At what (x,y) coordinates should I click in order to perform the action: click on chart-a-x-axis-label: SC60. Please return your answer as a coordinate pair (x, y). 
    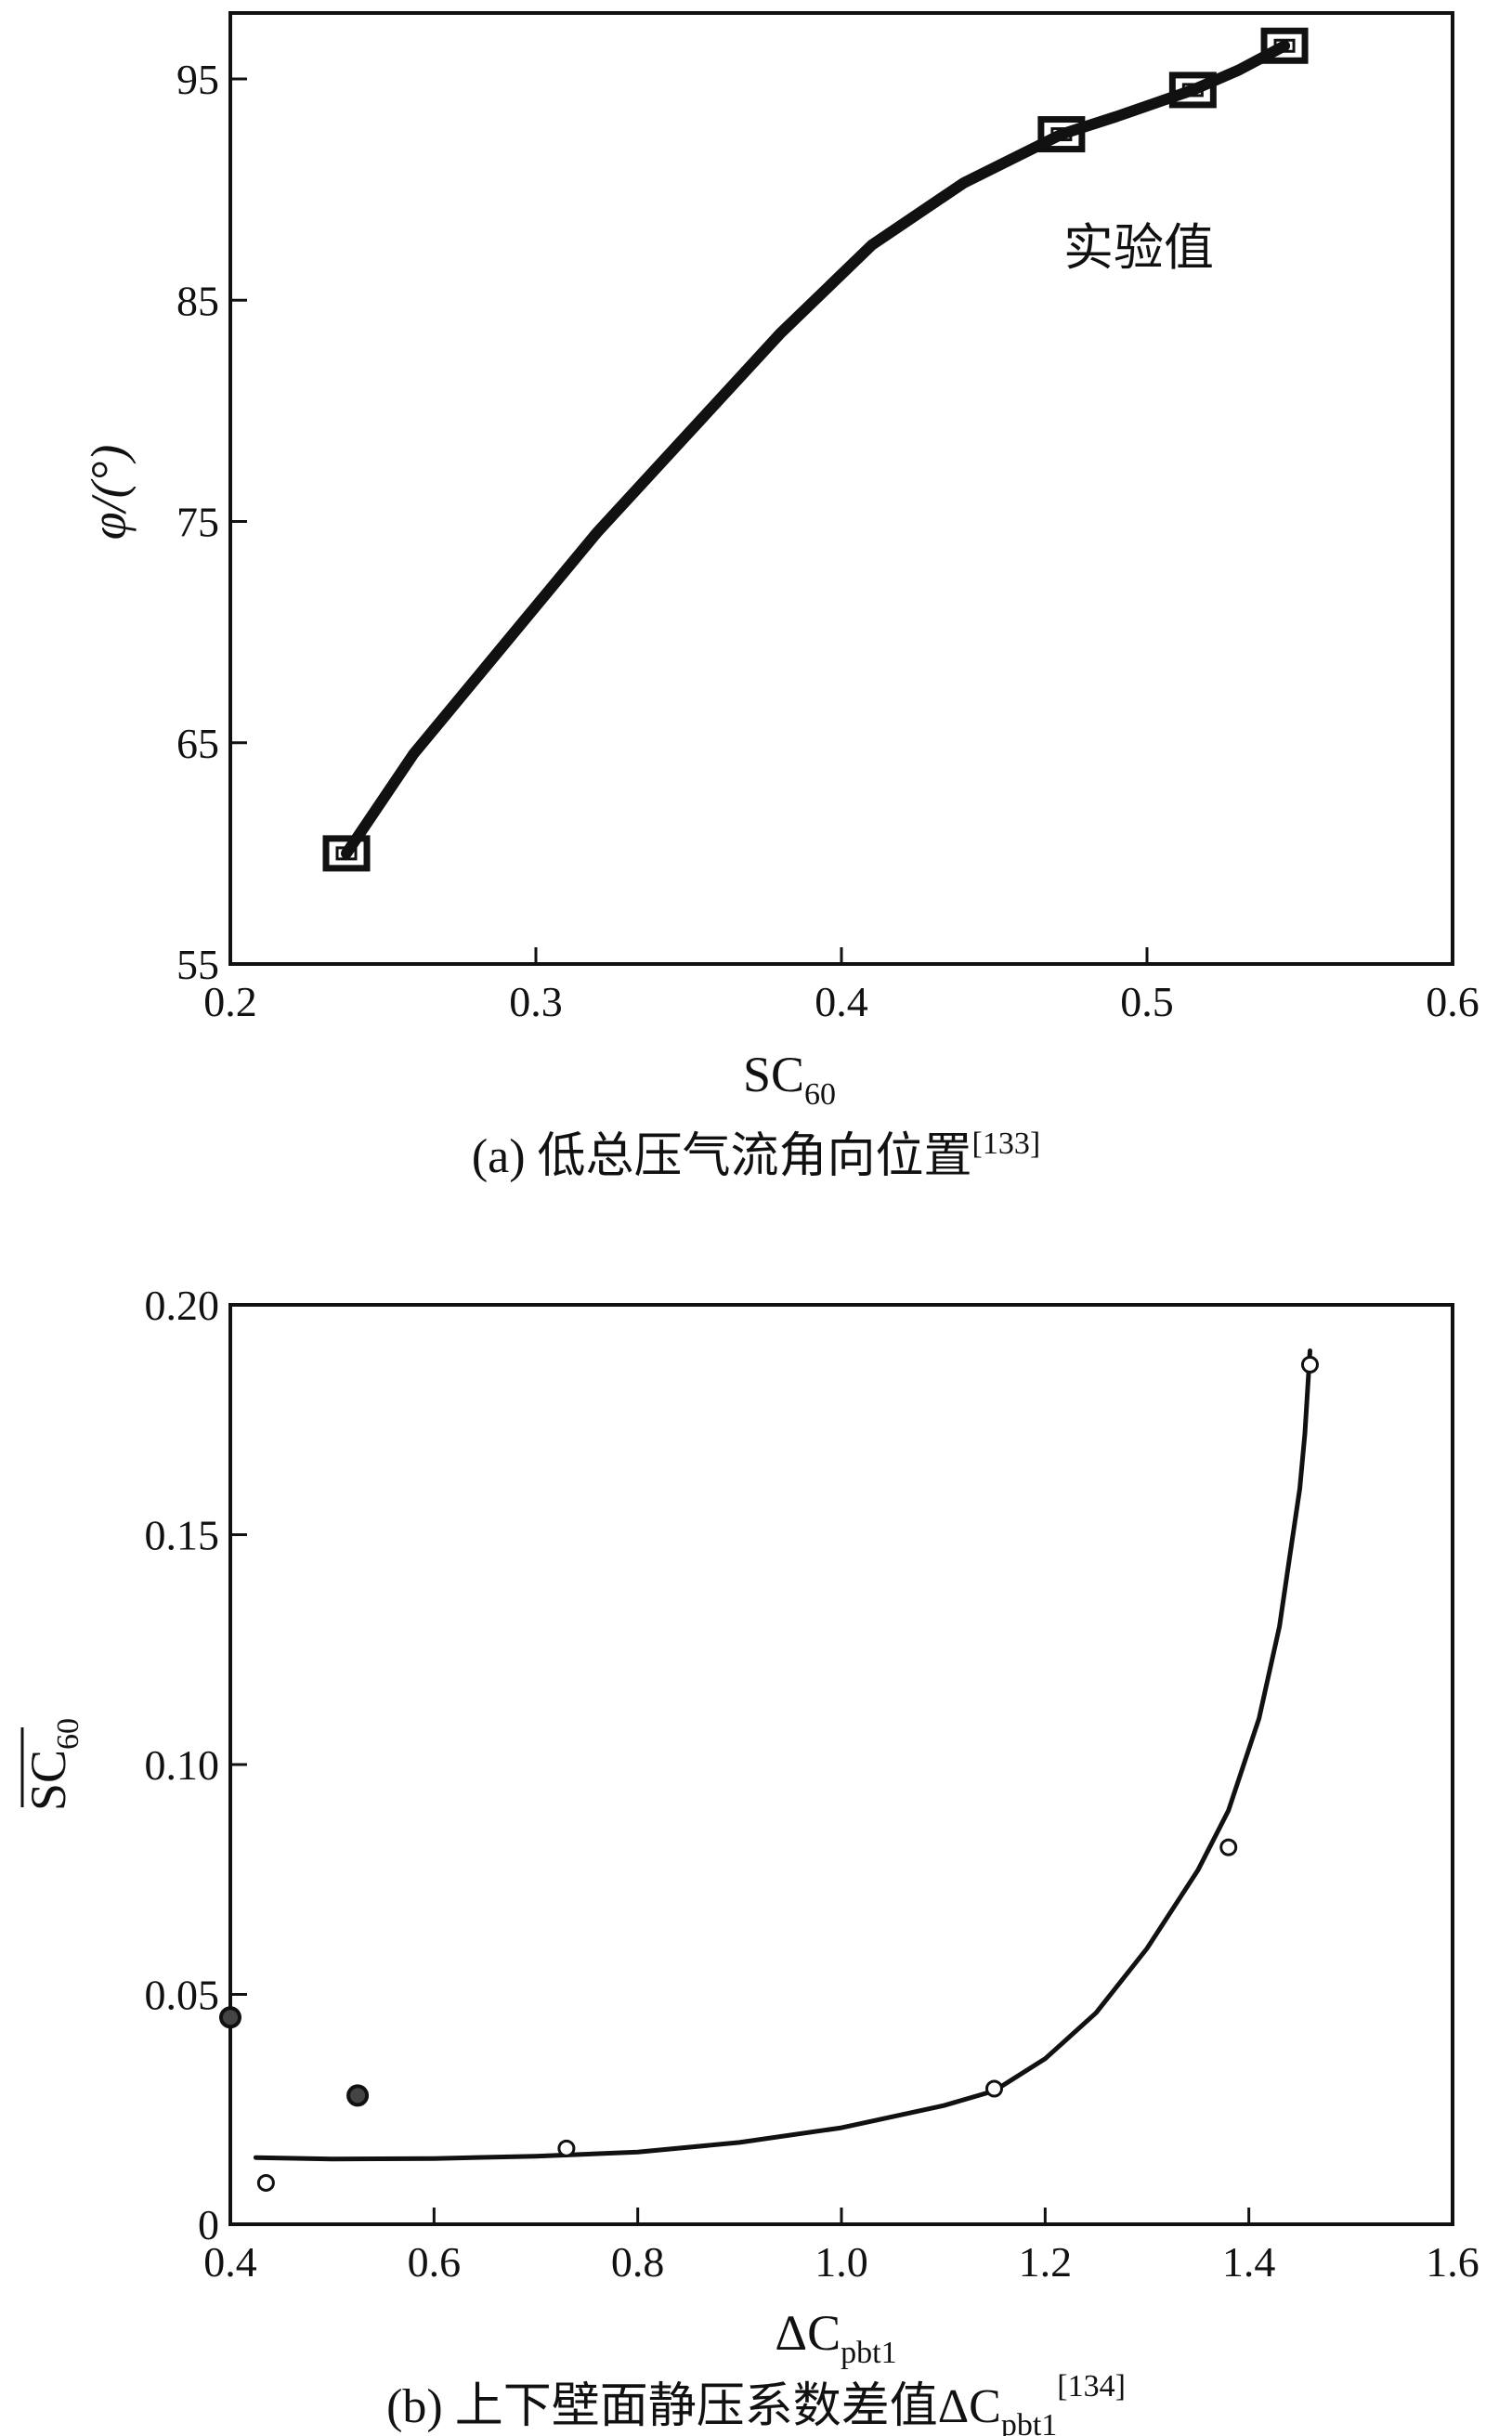
    Looking at the image, I should click on (789, 1079).